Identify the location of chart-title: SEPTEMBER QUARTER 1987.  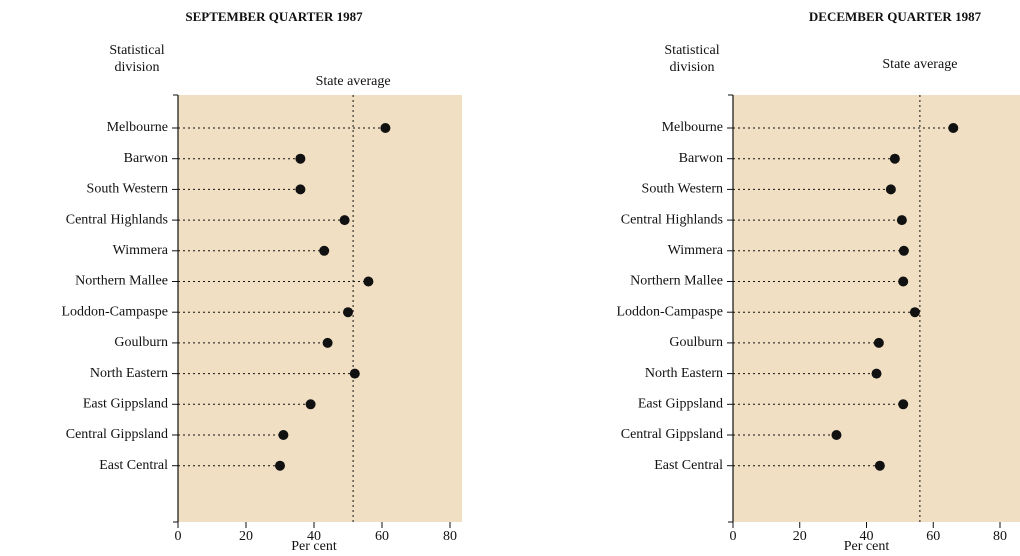
(274, 16).